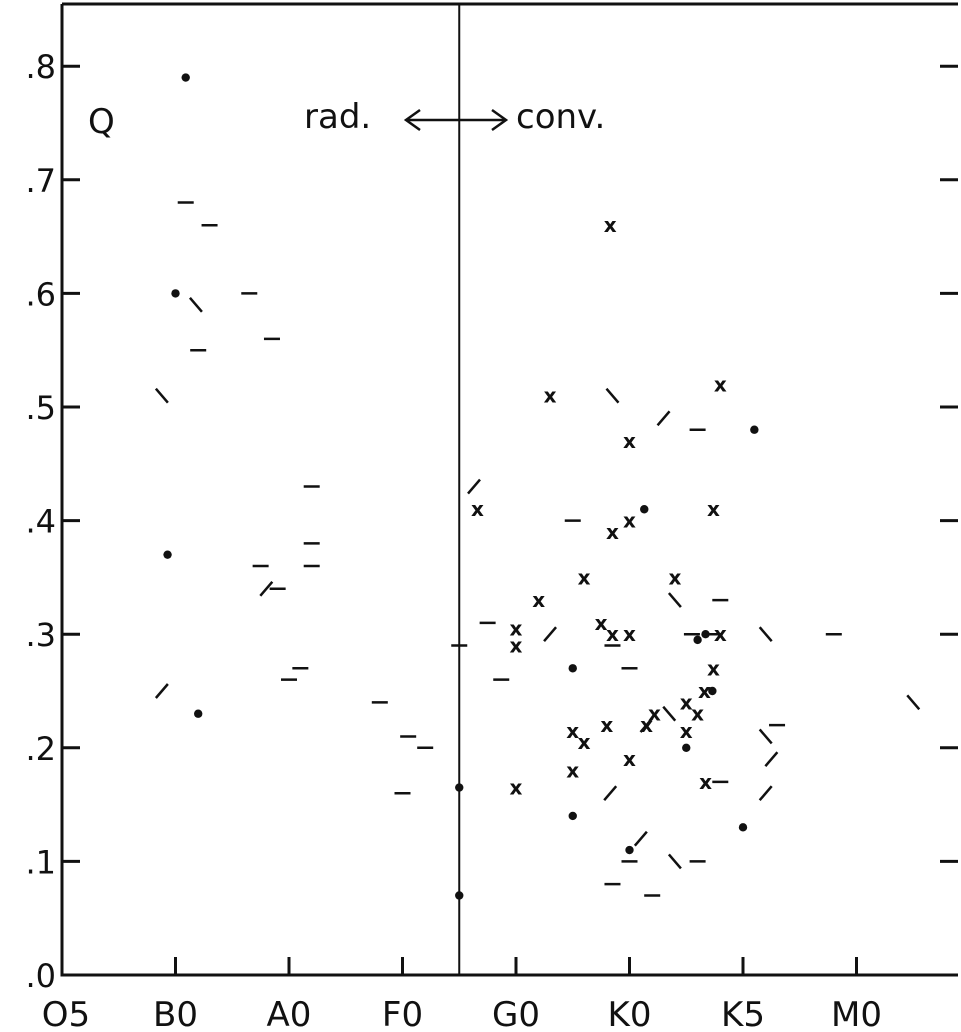  I want to click on xtick-label: A0, so click(289, 1013).